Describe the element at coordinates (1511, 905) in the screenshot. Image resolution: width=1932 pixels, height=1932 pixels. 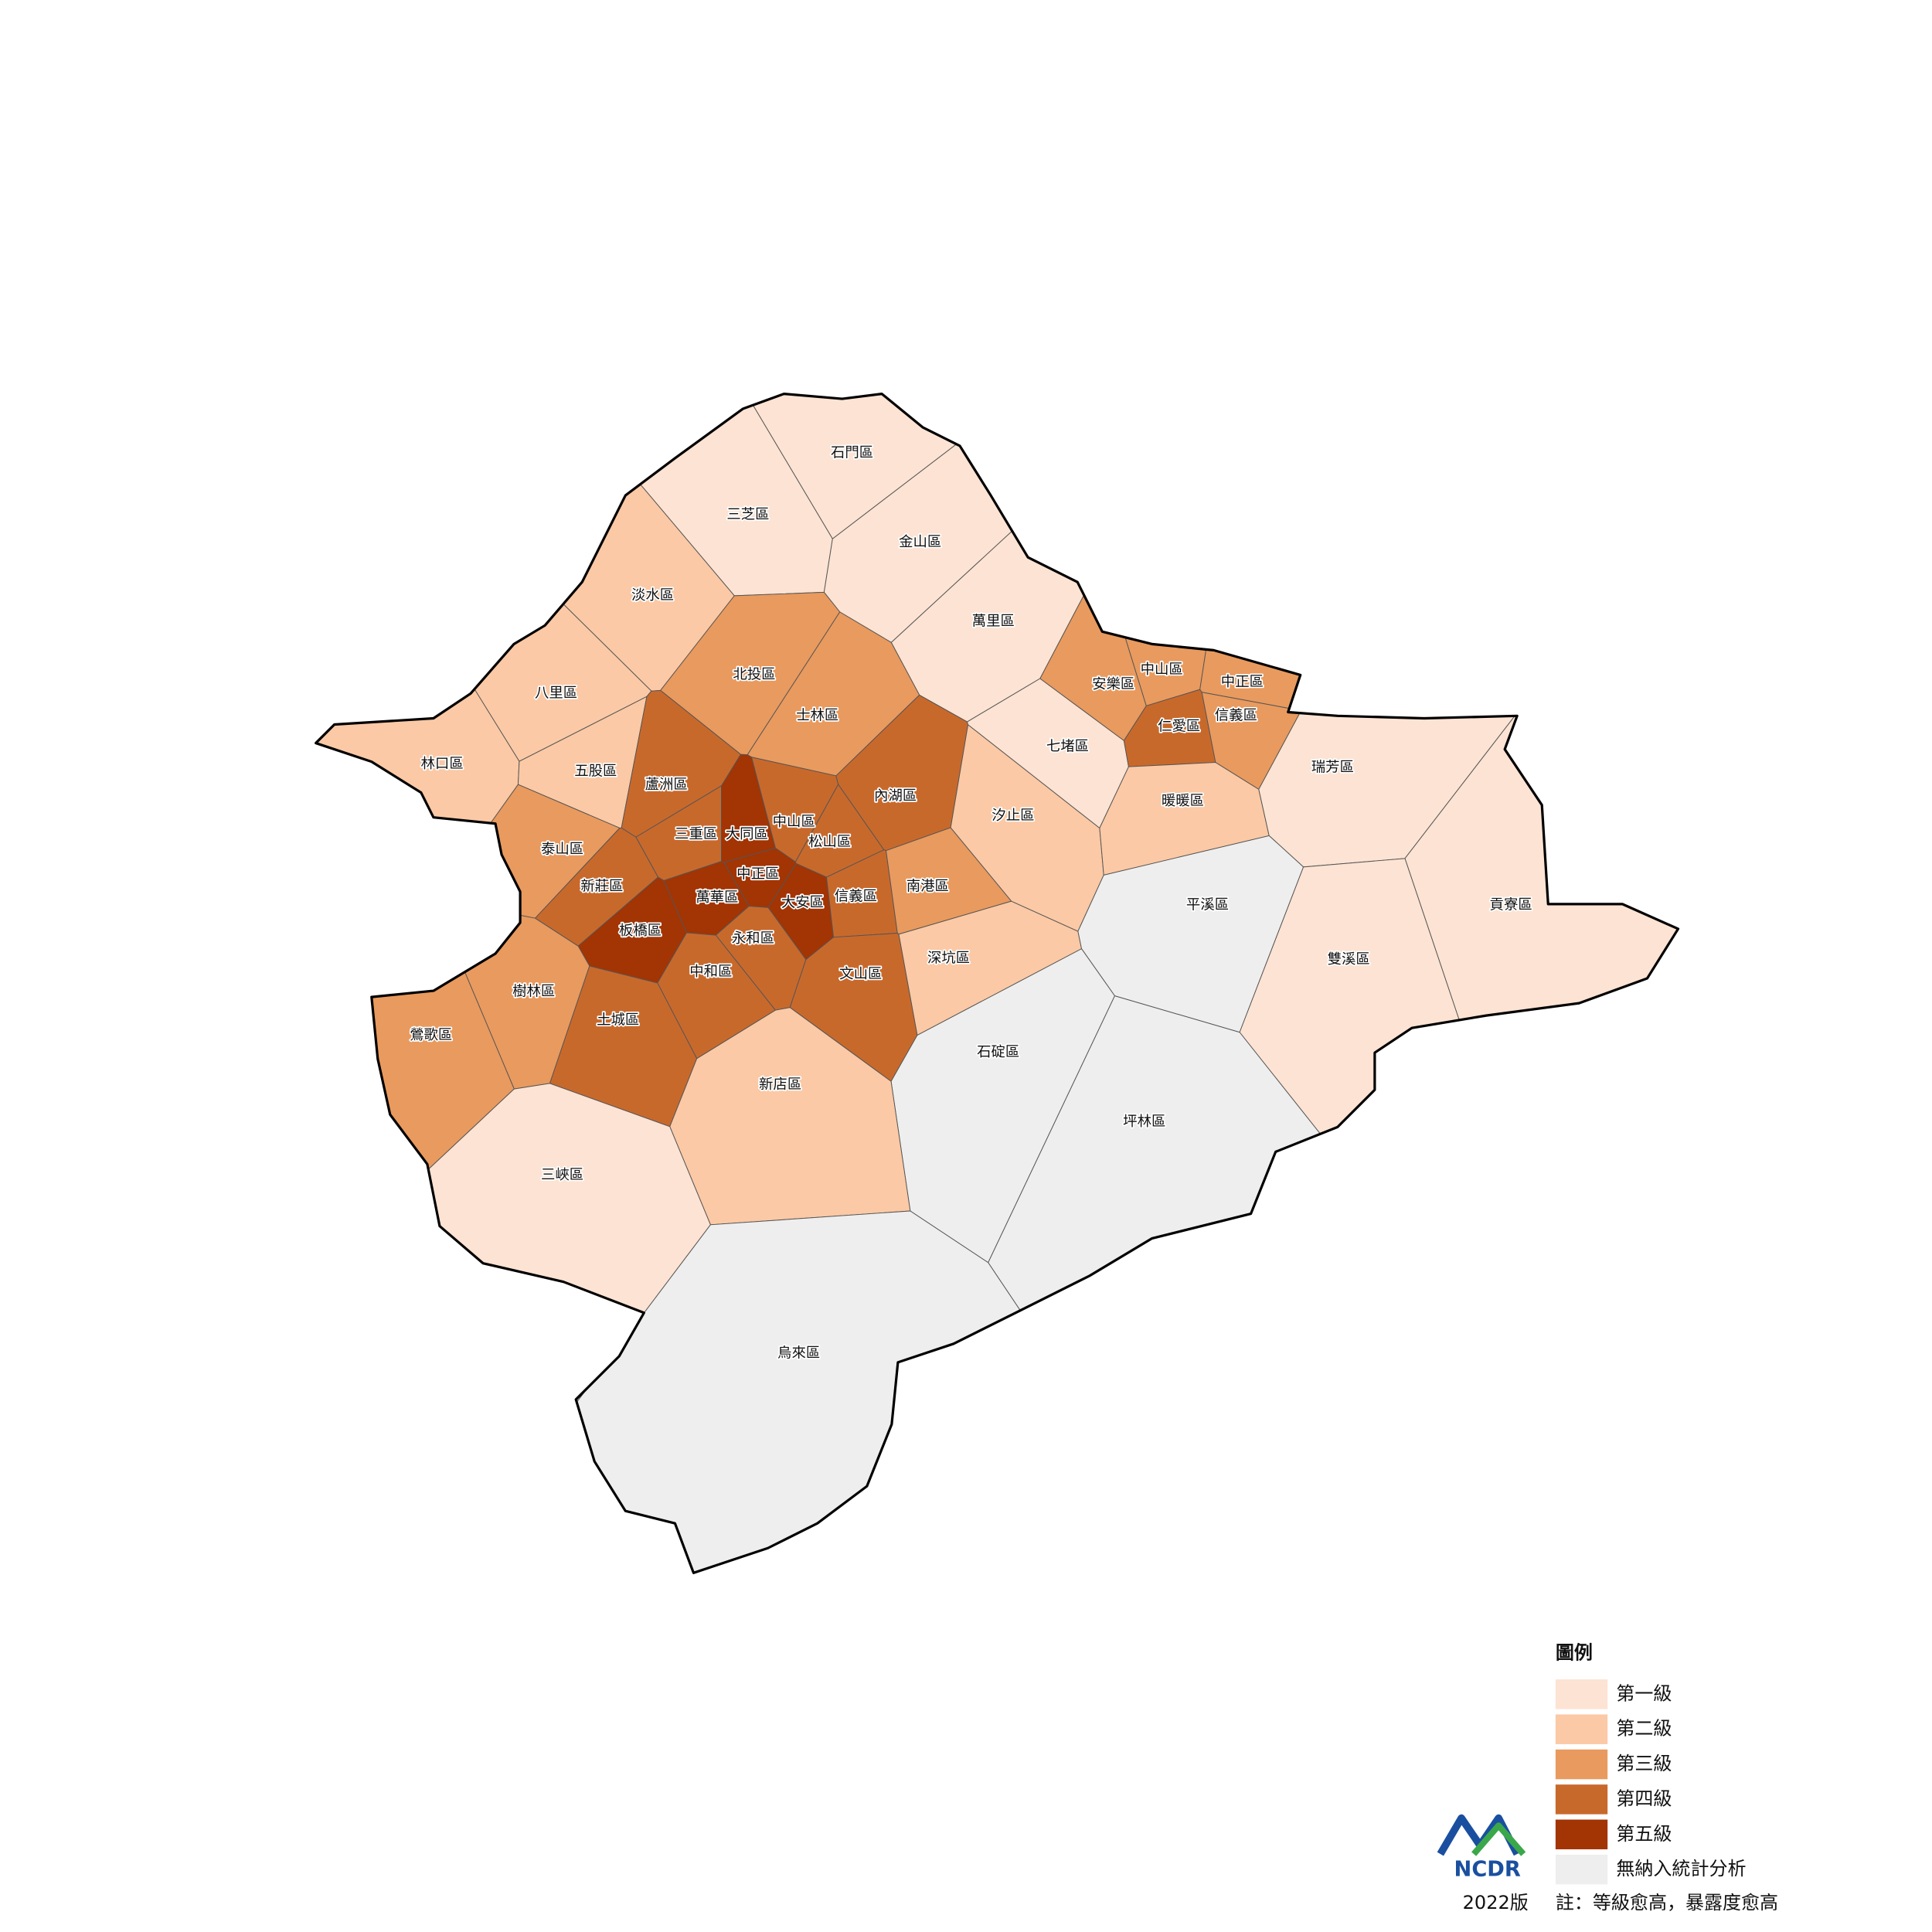
I see `district-label: 貢寮區` at that location.